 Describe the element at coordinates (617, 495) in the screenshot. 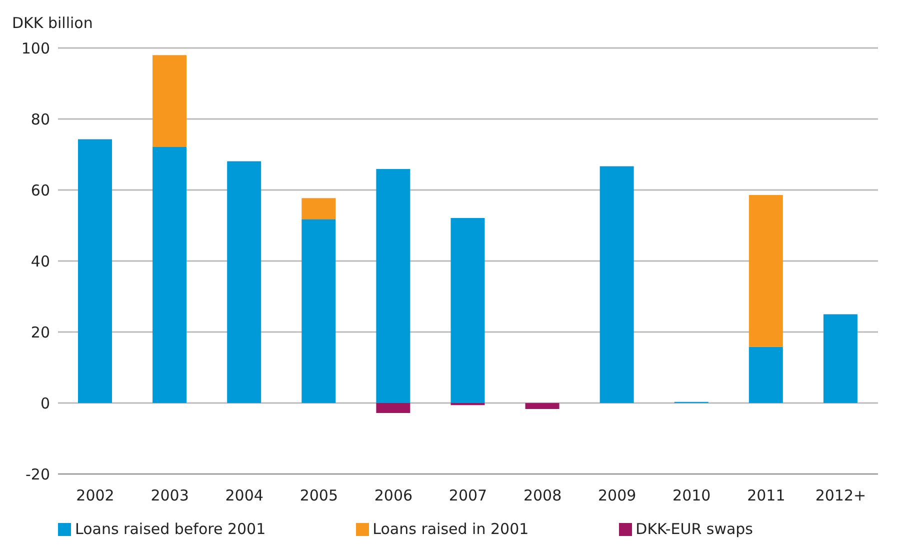

I see `x-tick-label: 2009` at that location.